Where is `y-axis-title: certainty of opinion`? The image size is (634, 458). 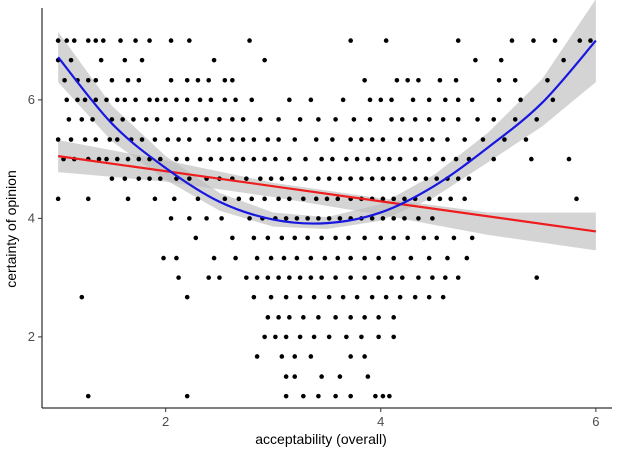
y-axis-title: certainty of opinion is located at coordinates (11, 229).